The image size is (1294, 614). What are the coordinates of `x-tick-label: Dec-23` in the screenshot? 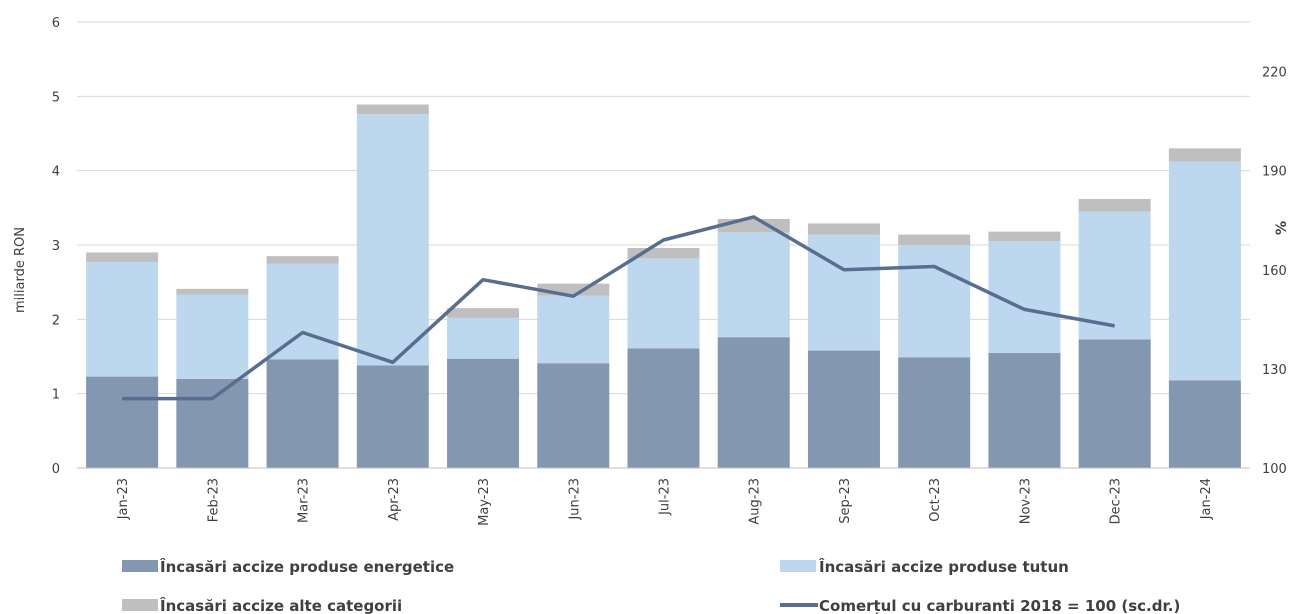 It's located at (1116, 501).